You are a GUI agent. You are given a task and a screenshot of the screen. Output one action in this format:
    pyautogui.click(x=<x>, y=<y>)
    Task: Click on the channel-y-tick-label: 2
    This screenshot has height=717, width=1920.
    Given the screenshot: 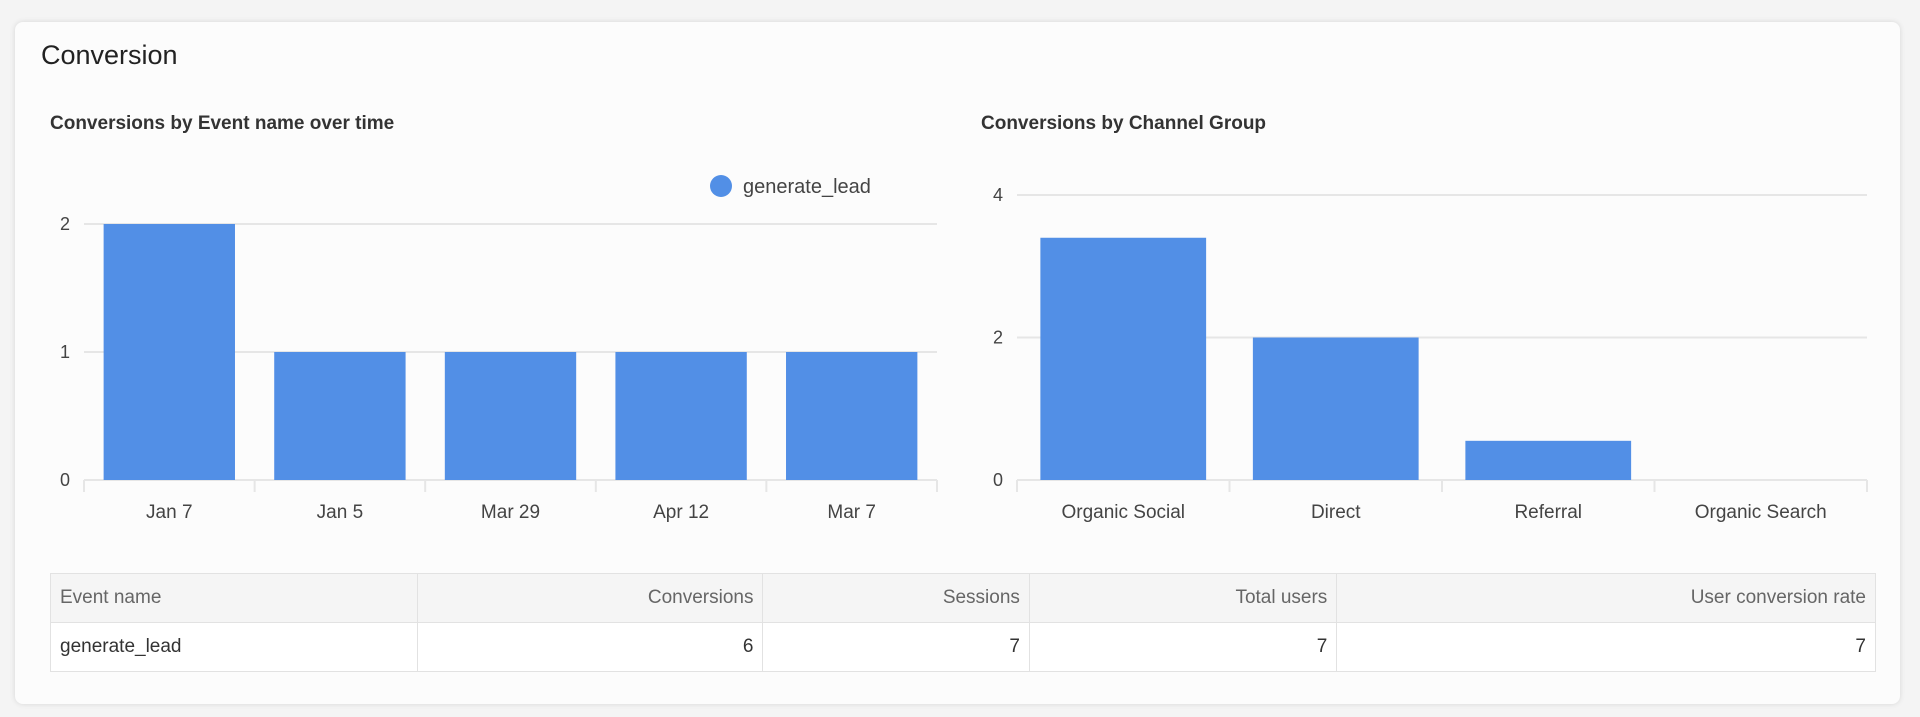 What is the action you would take?
    pyautogui.click(x=998, y=338)
    